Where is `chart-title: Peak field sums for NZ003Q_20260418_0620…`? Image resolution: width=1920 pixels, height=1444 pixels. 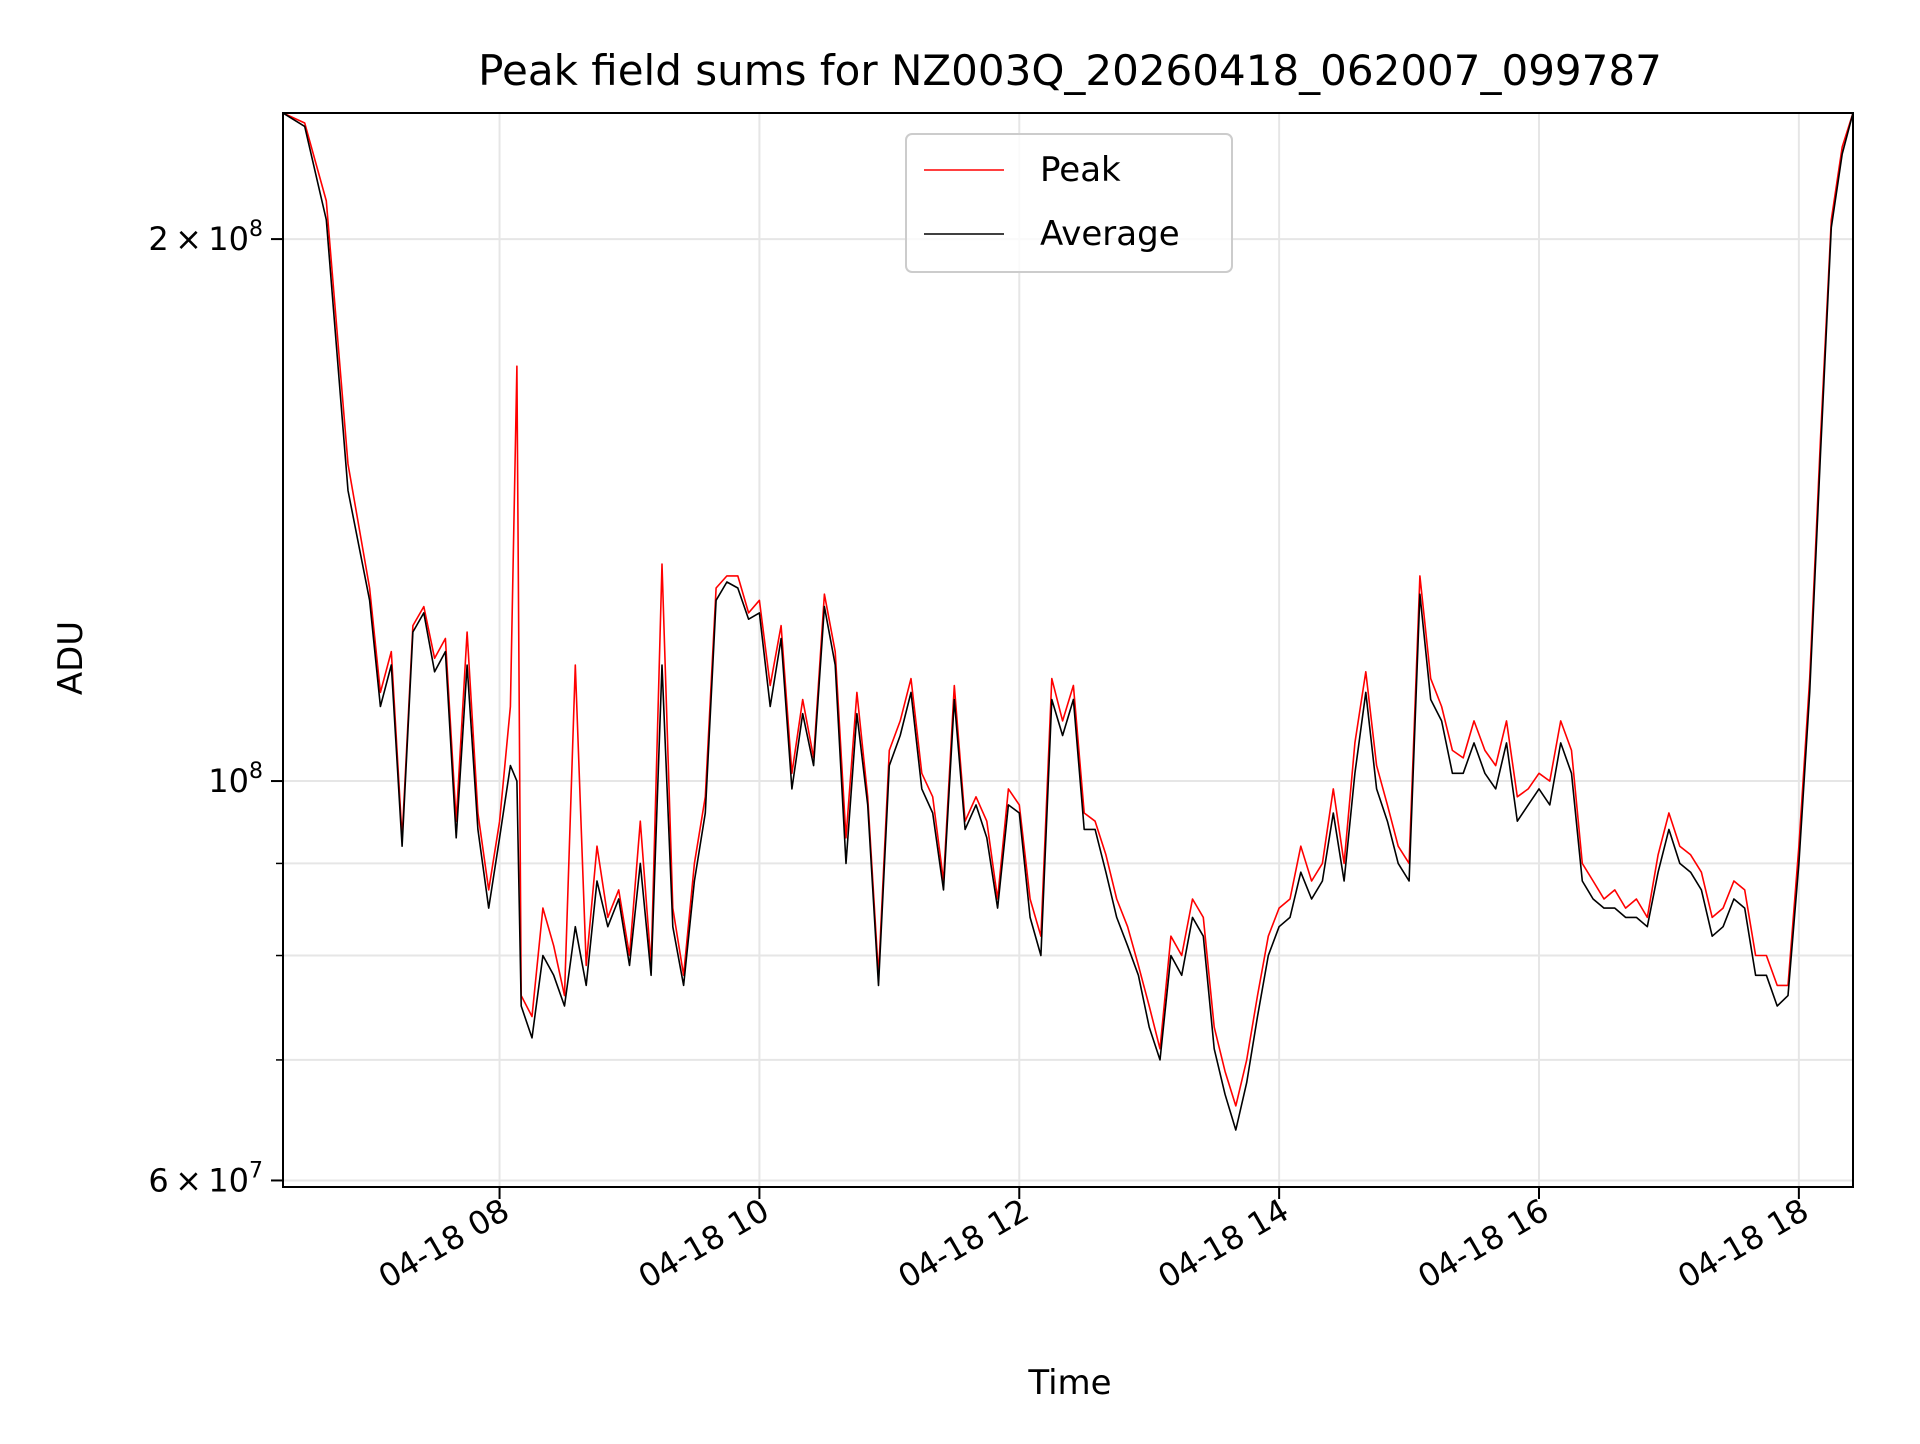
chart-title: Peak field sums for NZ003Q_20260418_0620… is located at coordinates (1070, 70).